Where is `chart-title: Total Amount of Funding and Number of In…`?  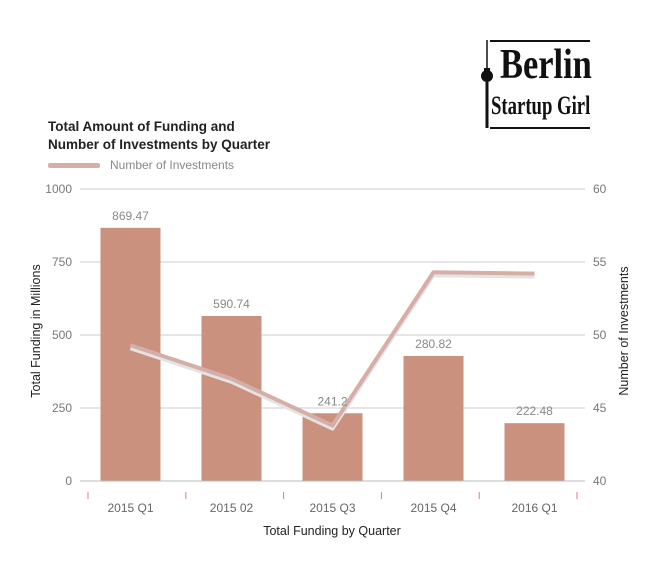 chart-title: Total Amount of Funding and Number of In… is located at coordinates (188, 136).